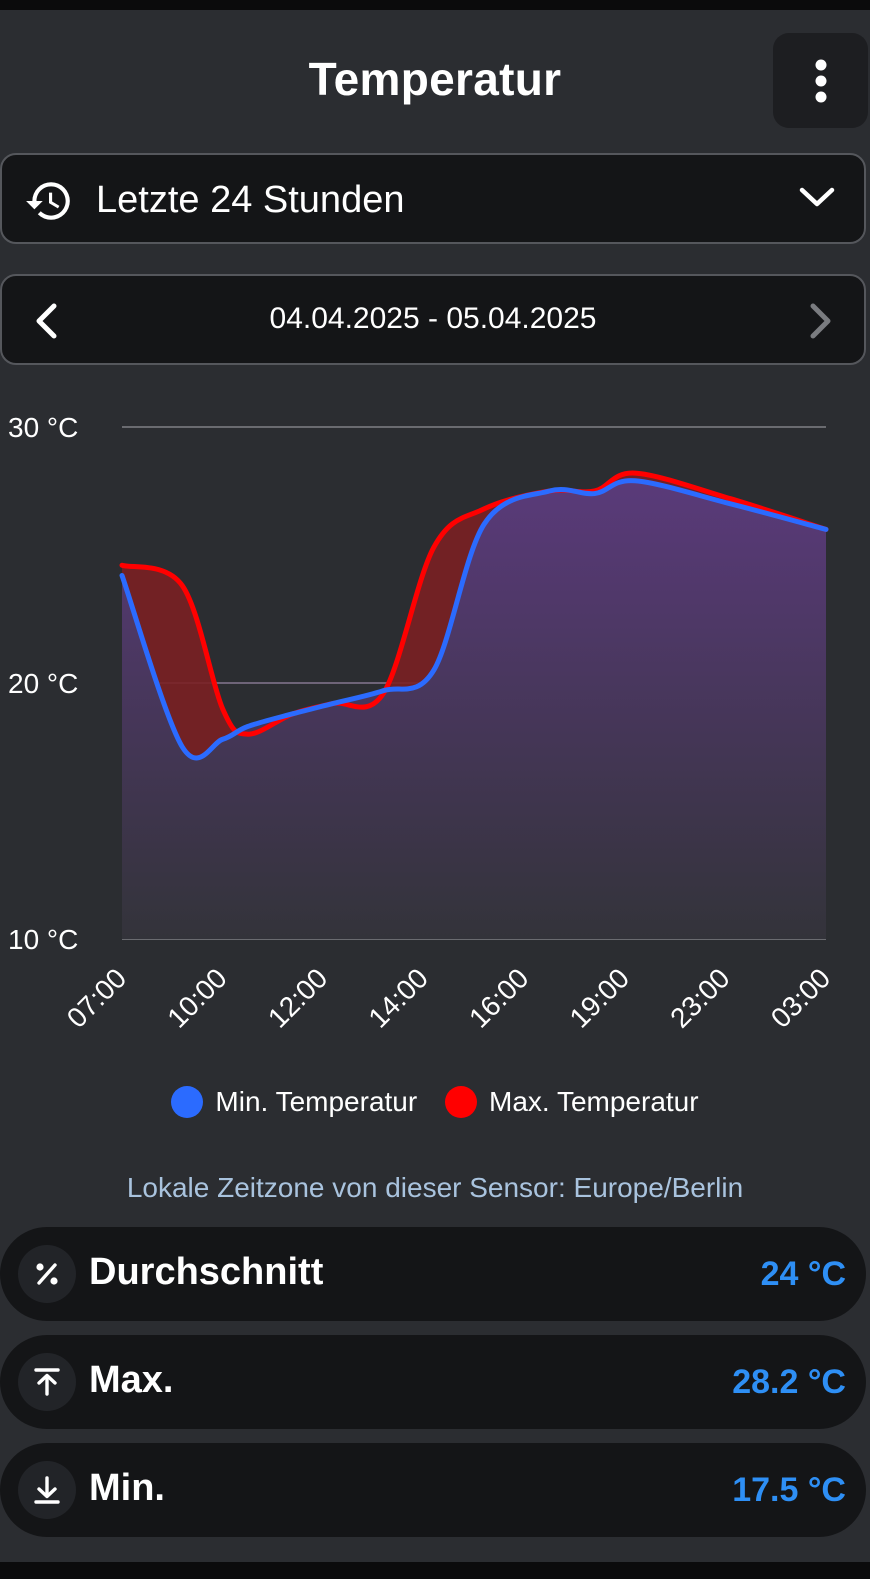 This screenshot has width=870, height=1579. I want to click on stat-average-value: 24 °C, so click(803, 1274).